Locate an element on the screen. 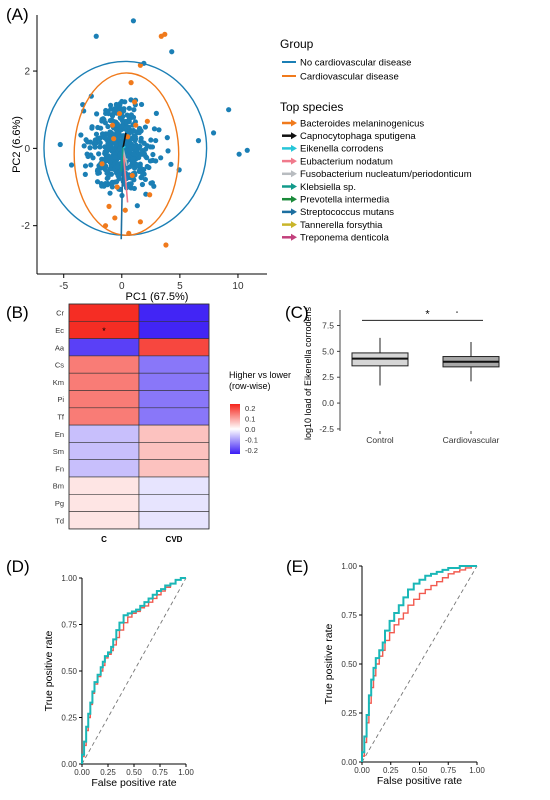 The width and height of the screenshot is (550, 800). y-tick-label: 0.50 is located at coordinates (69, 671).